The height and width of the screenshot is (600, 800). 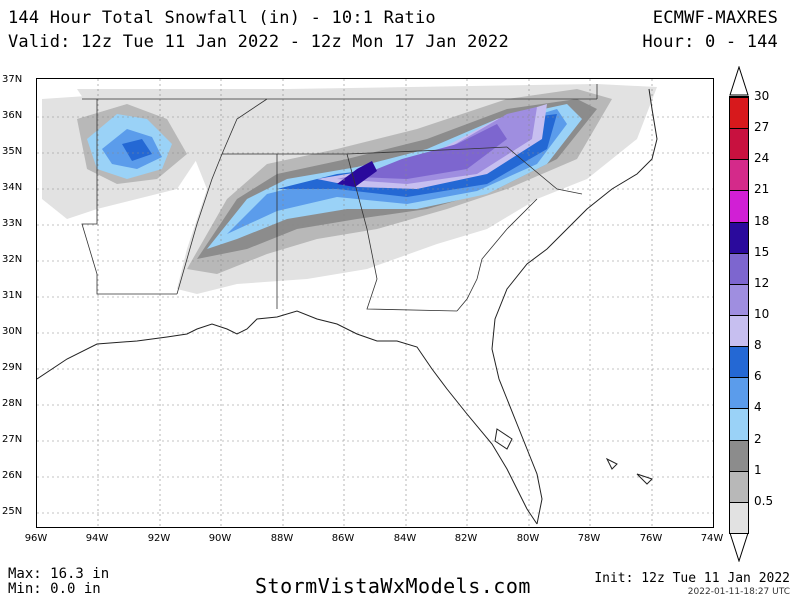 What do you see at coordinates (762, 220) in the screenshot?
I see `legend-label: 18` at bounding box center [762, 220].